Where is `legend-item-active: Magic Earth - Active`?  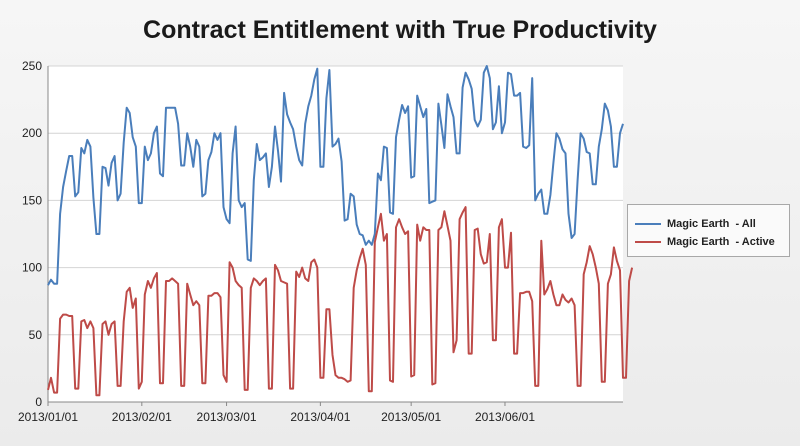 legend-item-active: Magic Earth - Active is located at coordinates (705, 242).